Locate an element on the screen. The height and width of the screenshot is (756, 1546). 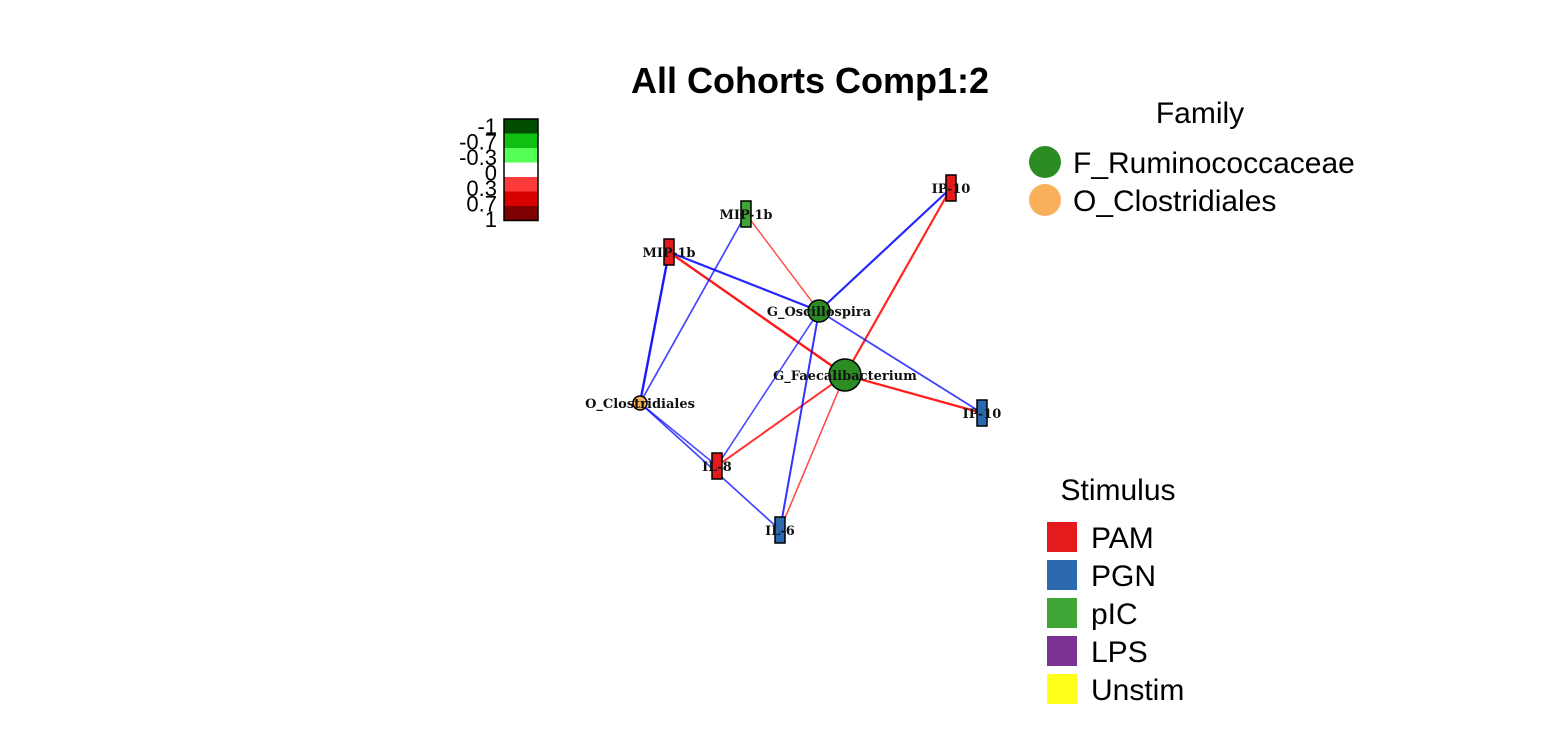
node-oscillospira: G_Oscillospira is located at coordinates (819, 311).